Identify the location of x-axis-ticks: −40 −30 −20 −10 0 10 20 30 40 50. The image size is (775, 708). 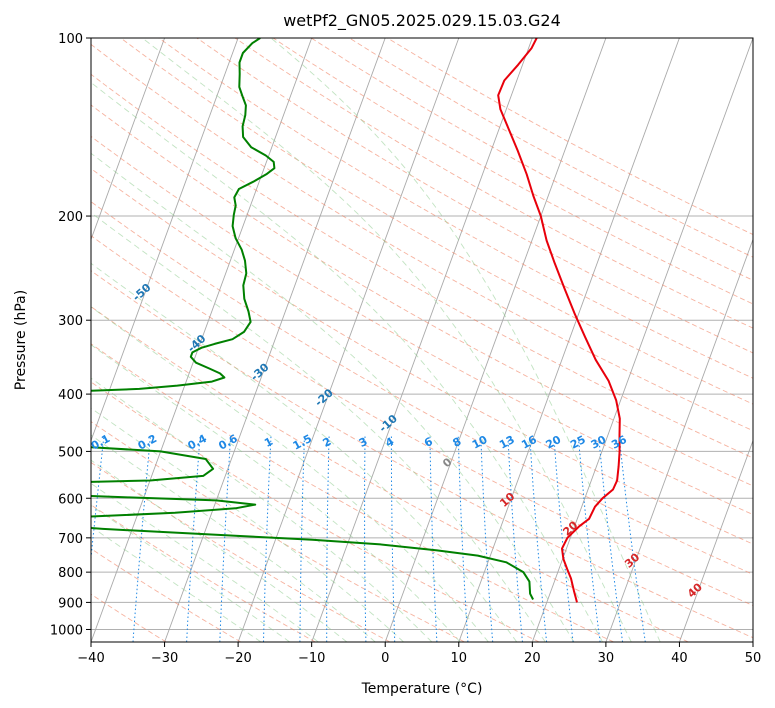
(419, 654).